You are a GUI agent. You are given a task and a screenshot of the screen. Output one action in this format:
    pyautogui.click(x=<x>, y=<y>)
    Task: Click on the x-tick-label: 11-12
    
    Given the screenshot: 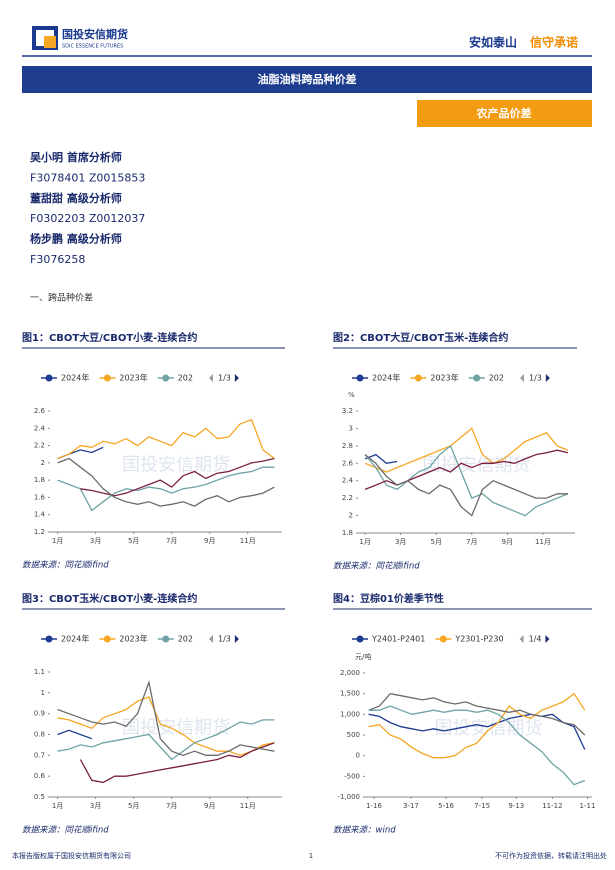 What is the action you would take?
    pyautogui.click(x=552, y=806)
    